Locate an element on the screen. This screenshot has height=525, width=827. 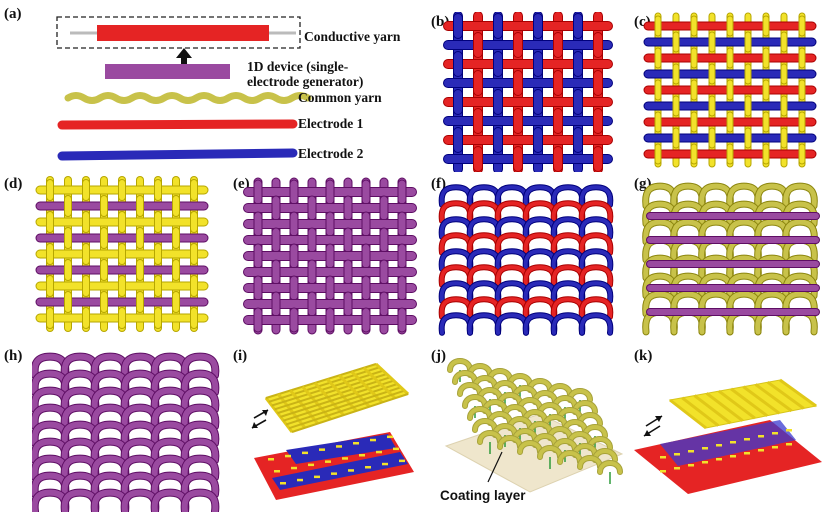
legend-electrode1: Electrode 1 is located at coordinates (331, 123).